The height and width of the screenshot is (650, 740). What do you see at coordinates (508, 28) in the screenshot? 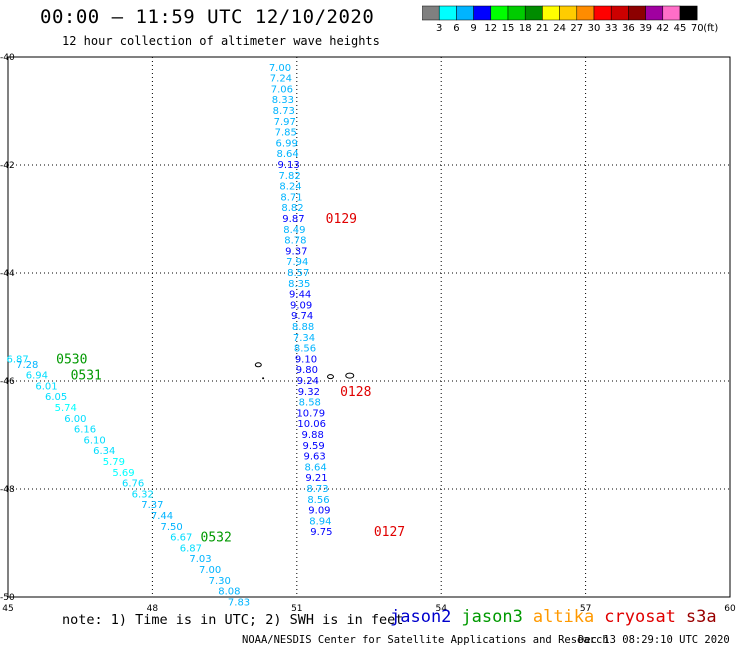
I see `legend-label: 15` at bounding box center [508, 28].